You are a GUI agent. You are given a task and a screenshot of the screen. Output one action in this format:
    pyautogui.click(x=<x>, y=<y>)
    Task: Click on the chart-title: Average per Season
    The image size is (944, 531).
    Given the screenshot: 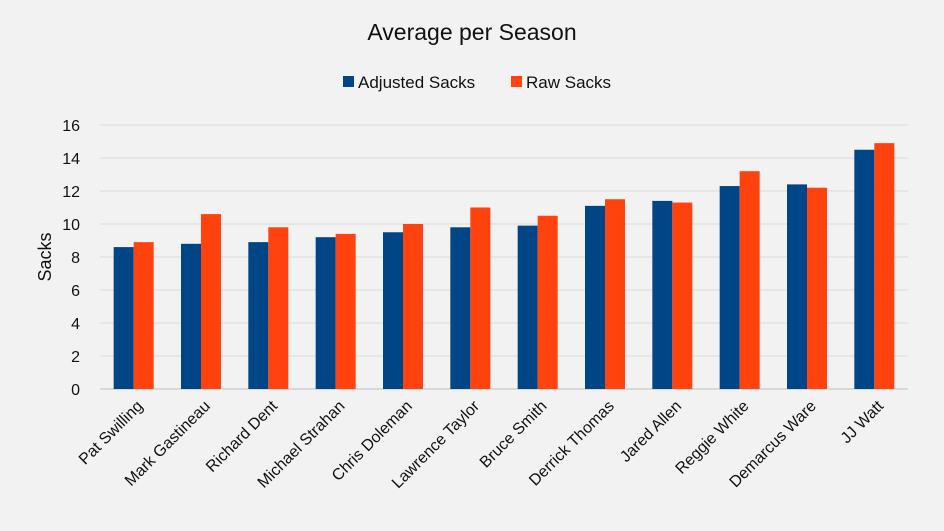 What is the action you would take?
    pyautogui.click(x=471, y=32)
    